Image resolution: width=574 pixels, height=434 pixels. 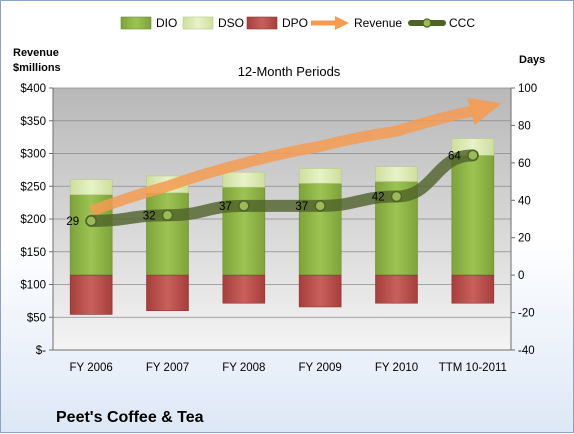 I want to click on right-axis-title: Days, so click(x=532, y=60).